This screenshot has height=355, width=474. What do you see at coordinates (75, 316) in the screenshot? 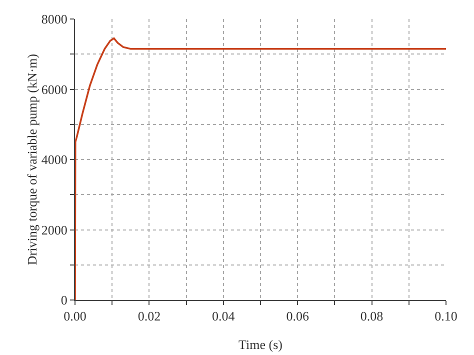
I see `x-tick-label: 0.00` at bounding box center [75, 316].